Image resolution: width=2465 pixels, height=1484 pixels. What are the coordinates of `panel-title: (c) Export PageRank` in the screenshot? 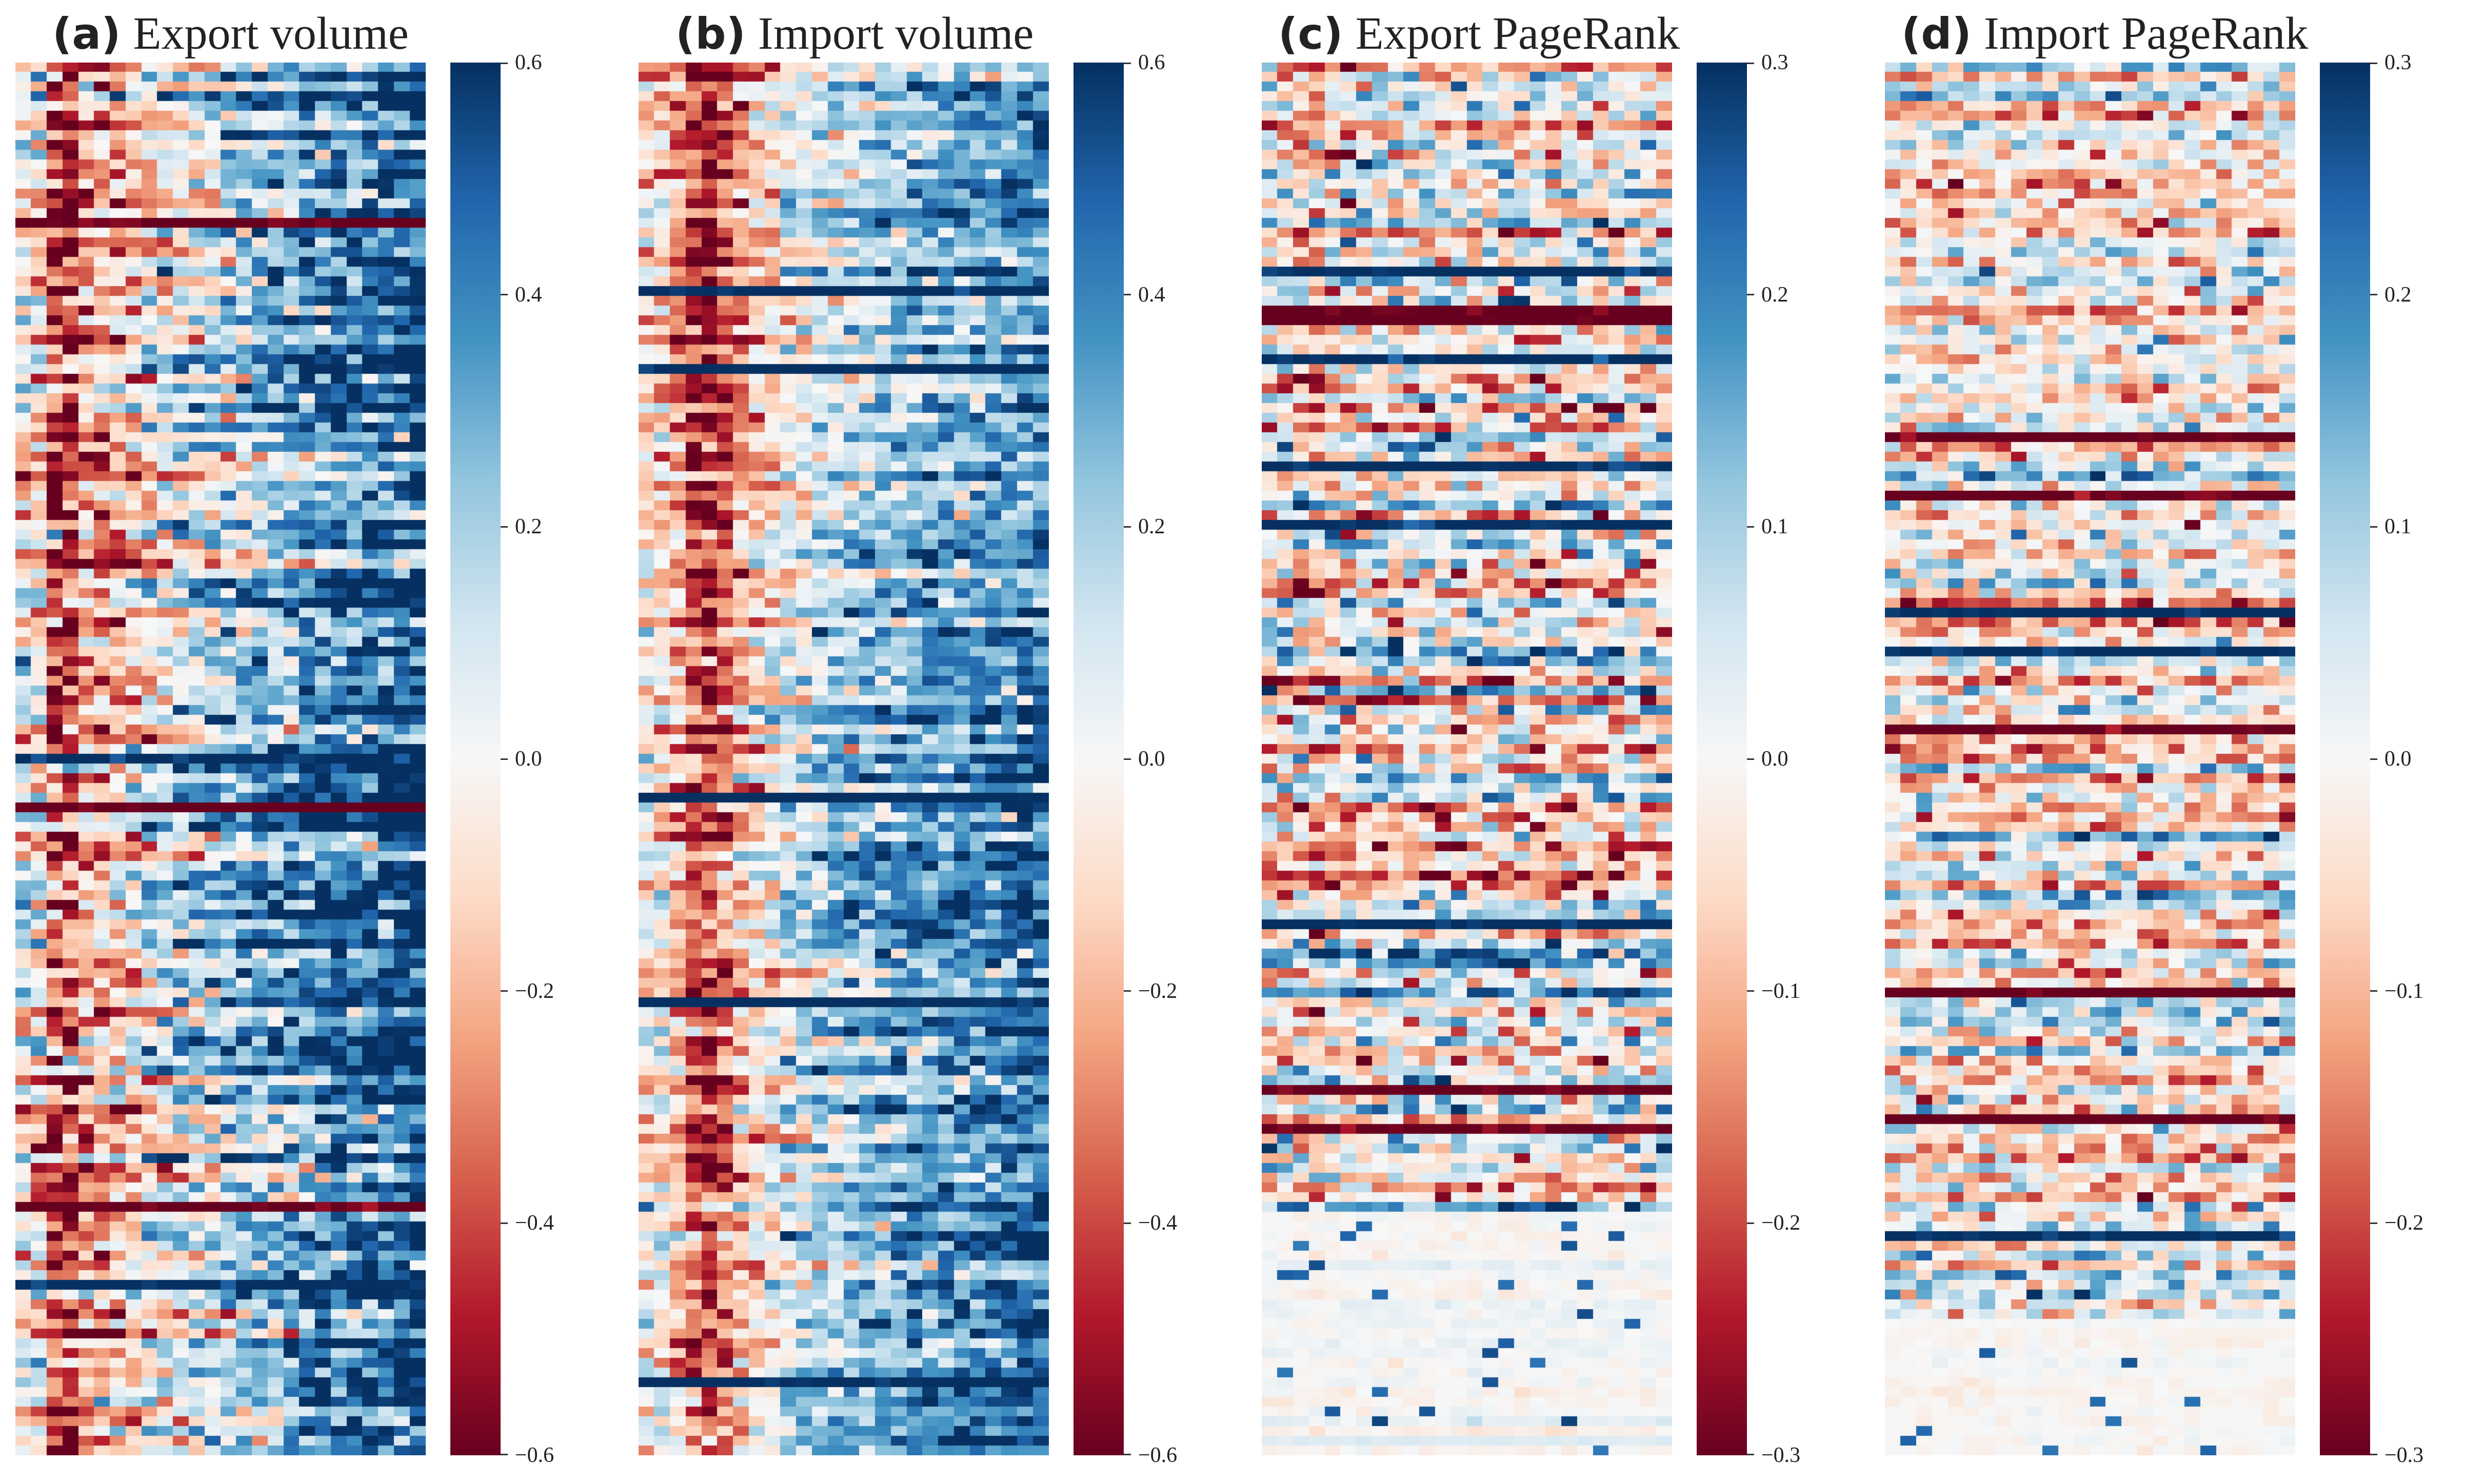 It's located at (1479, 33).